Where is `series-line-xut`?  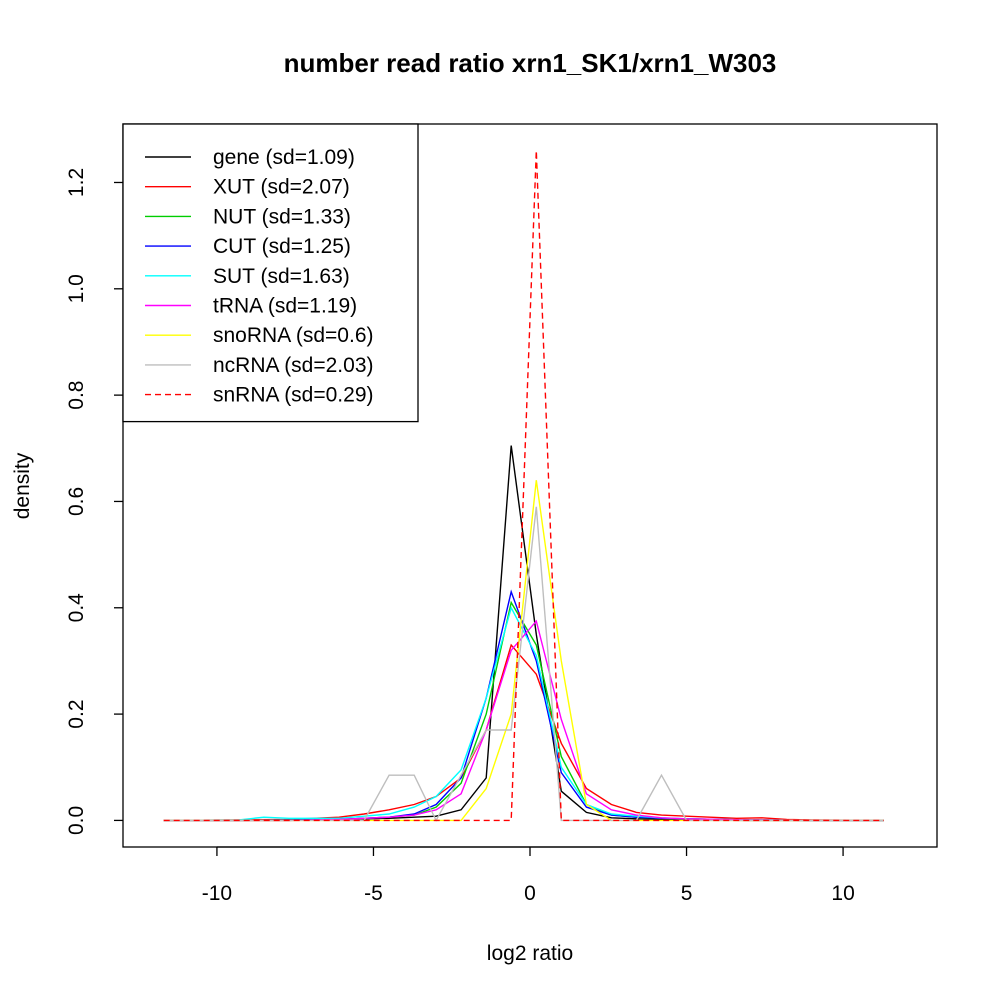 series-line-xut is located at coordinates (523, 732).